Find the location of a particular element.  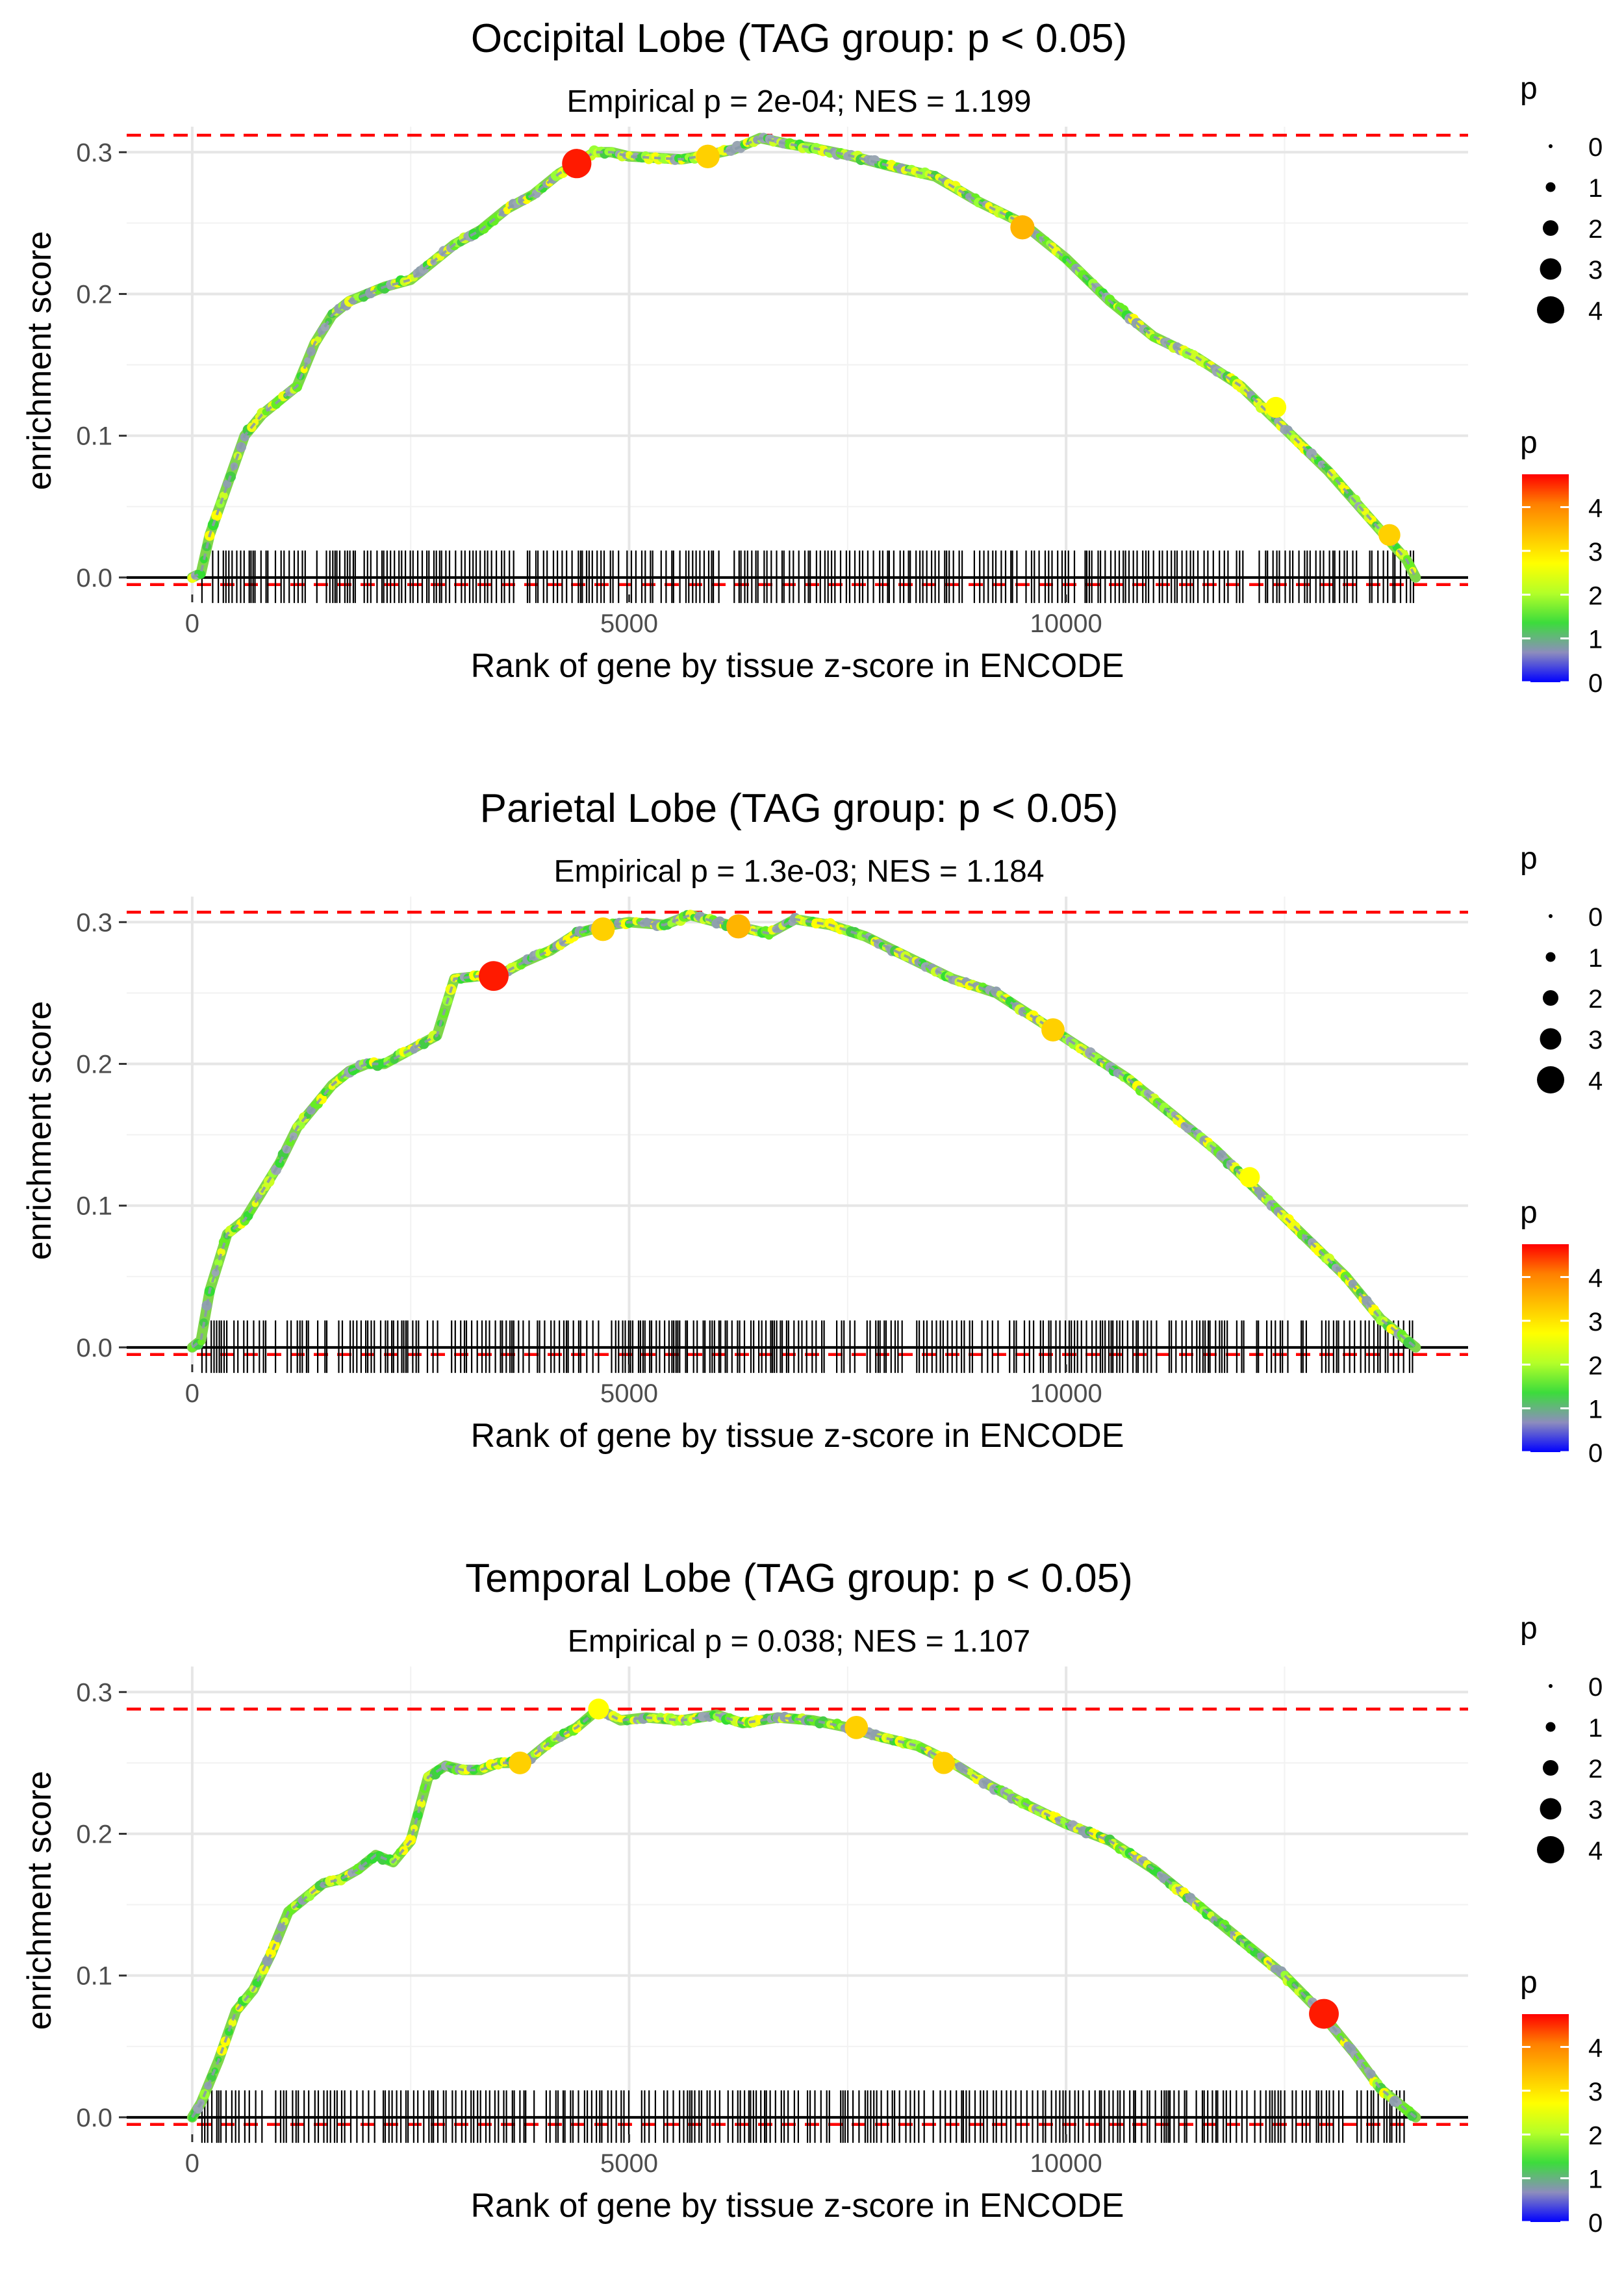

chart-subtitle: Empirical p = 1.3e-03; NES = 1.184 is located at coordinates (798, 871).